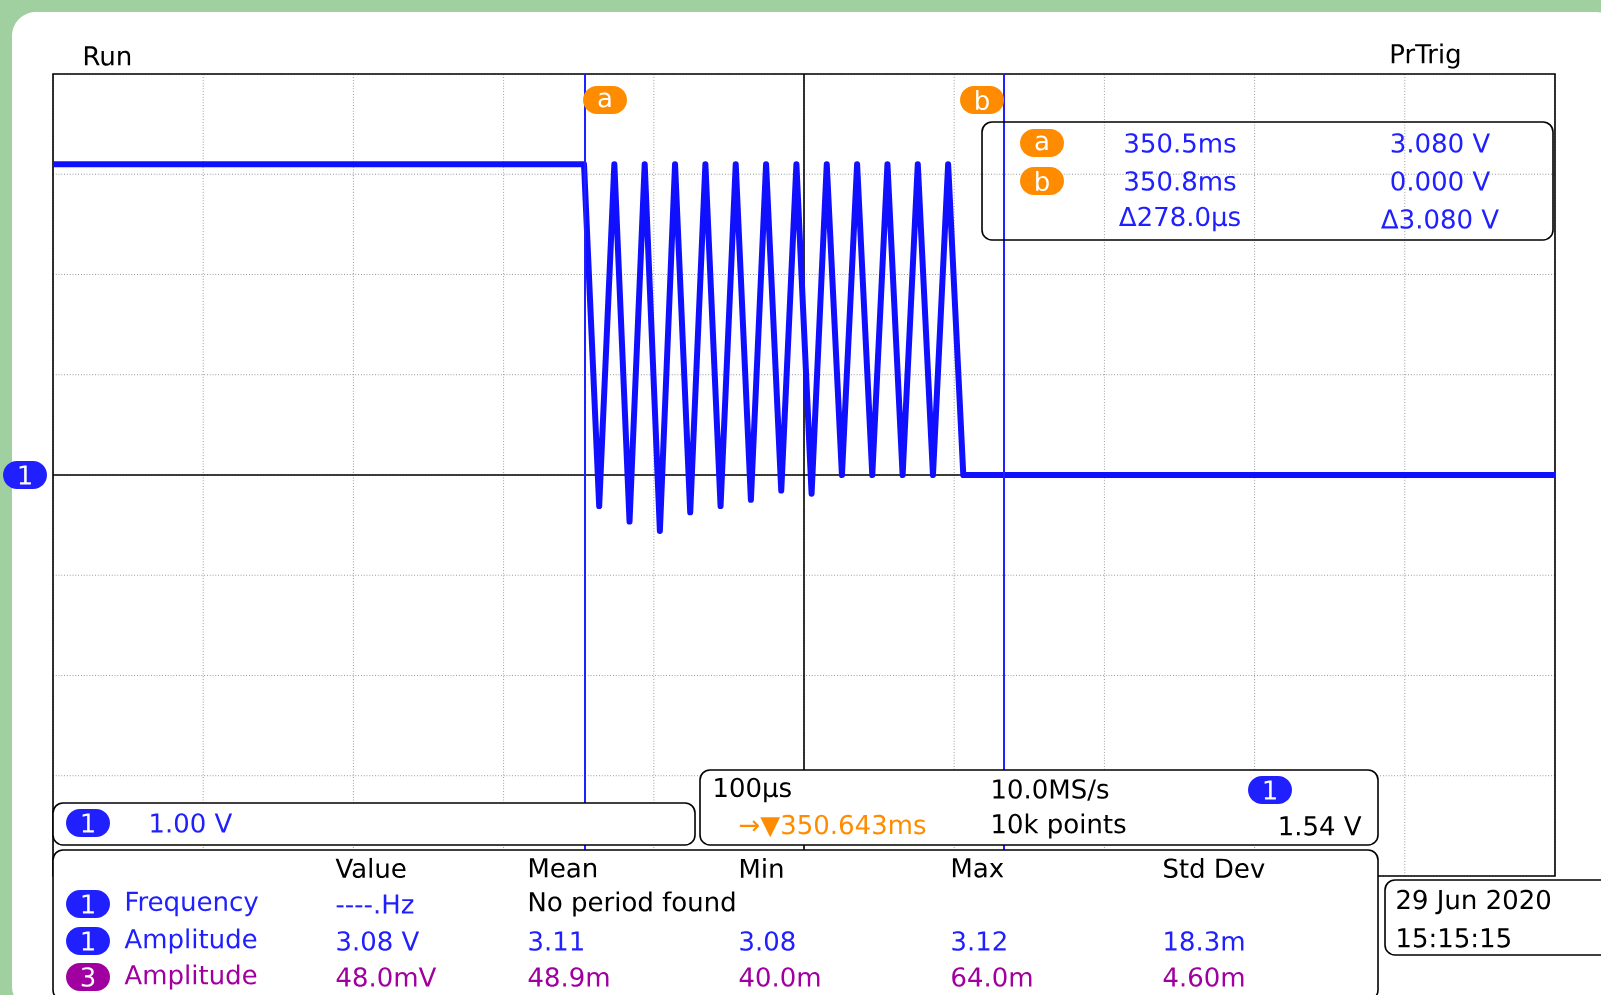  Describe the element at coordinates (1204, 941) in the screenshot. I see `text: 18.3m` at that location.